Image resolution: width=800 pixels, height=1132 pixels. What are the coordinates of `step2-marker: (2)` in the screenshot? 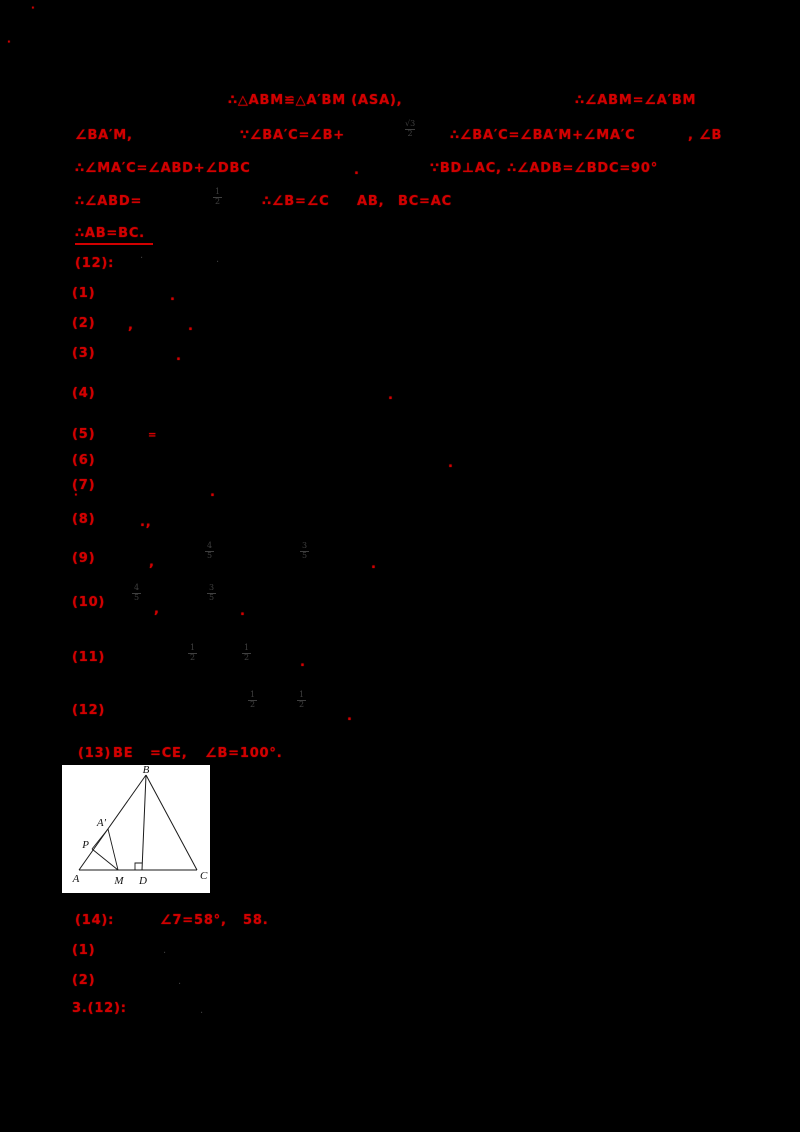 It's located at (84, 323).